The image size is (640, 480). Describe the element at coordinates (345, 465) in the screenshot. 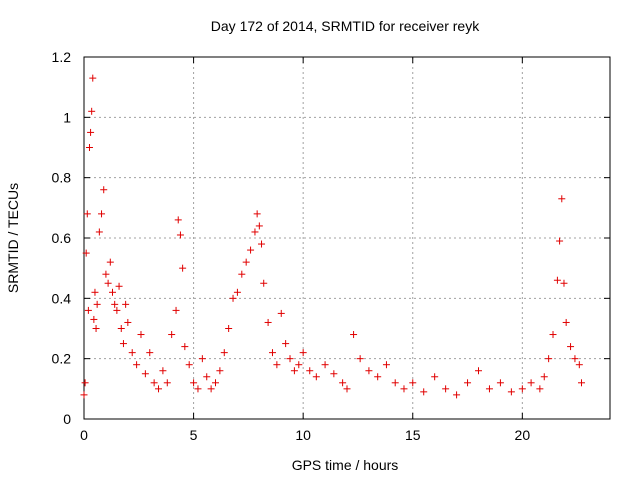

I see `x-axis-title: GPS time / hours` at that location.